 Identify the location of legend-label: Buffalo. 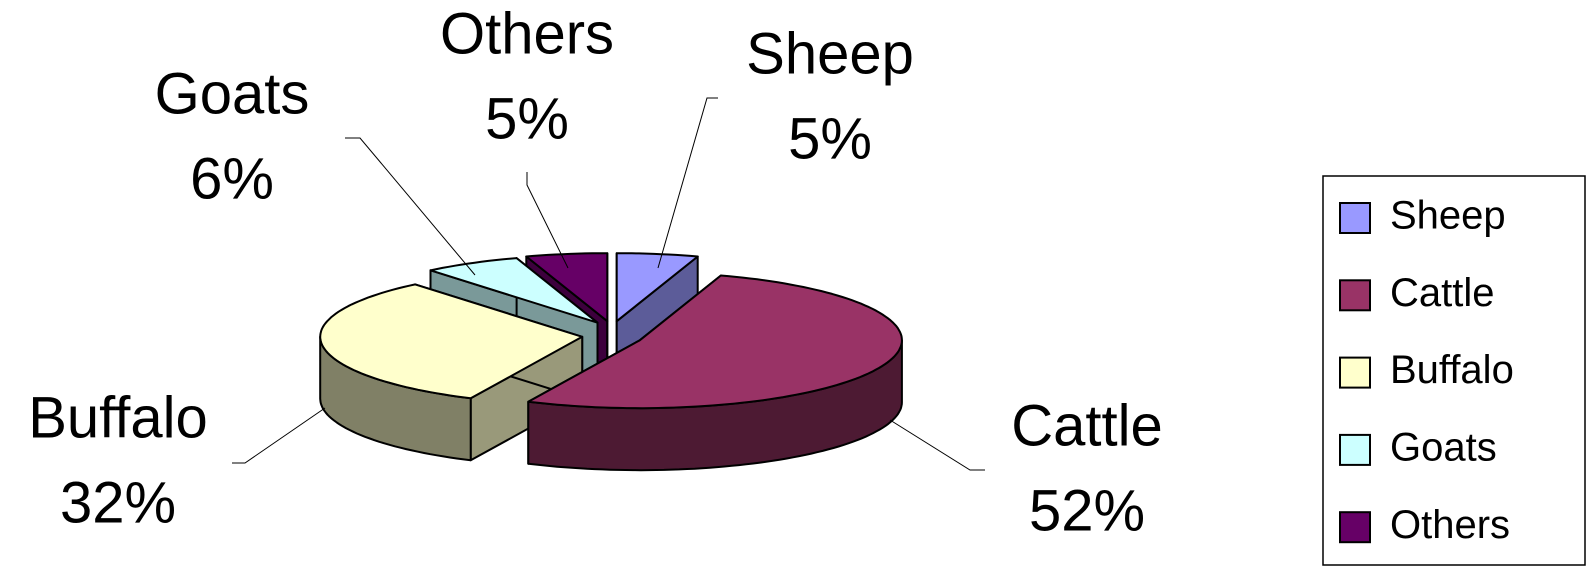
(1452, 370).